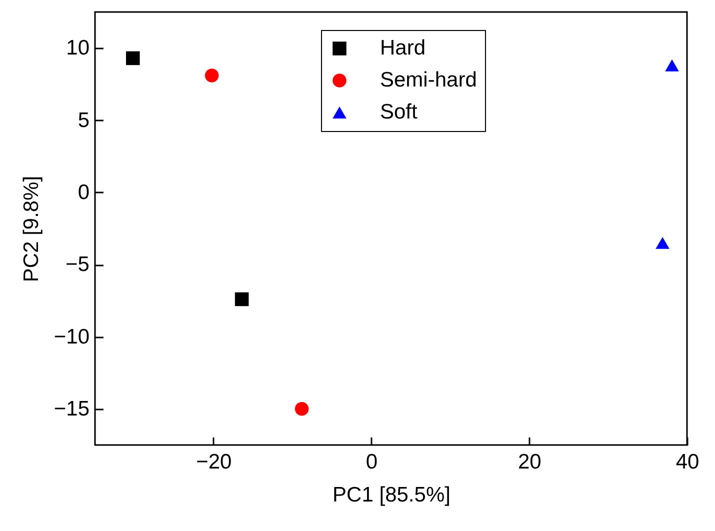 The width and height of the screenshot is (715, 531). I want to click on y-tick-label: −15, so click(72, 408).